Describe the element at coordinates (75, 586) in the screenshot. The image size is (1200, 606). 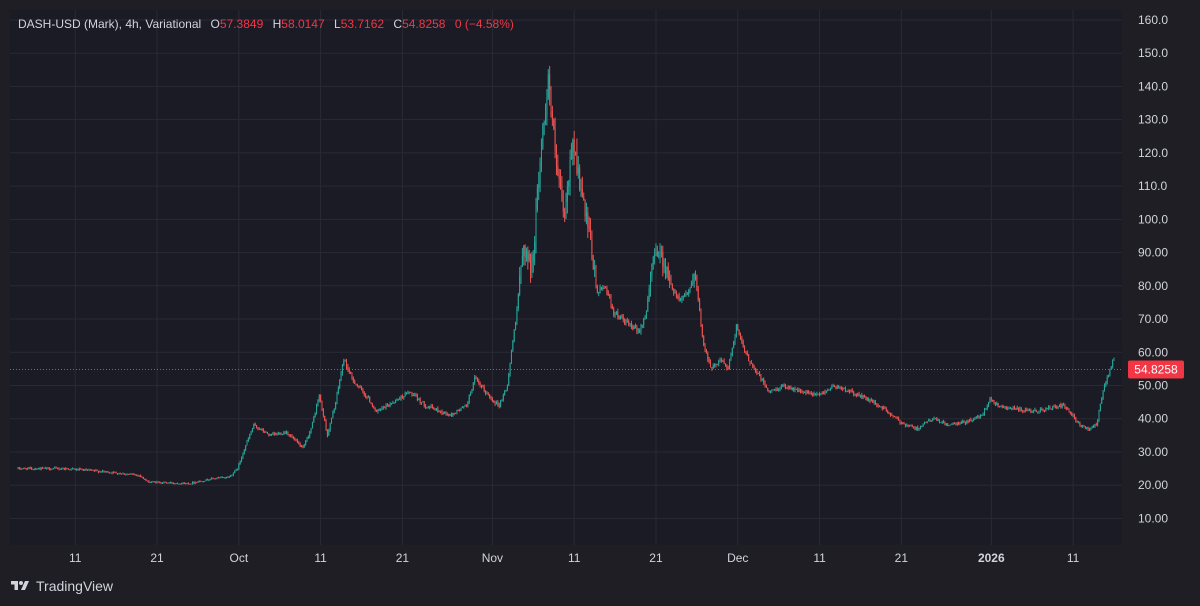
I see `brand-name: TradingView` at that location.